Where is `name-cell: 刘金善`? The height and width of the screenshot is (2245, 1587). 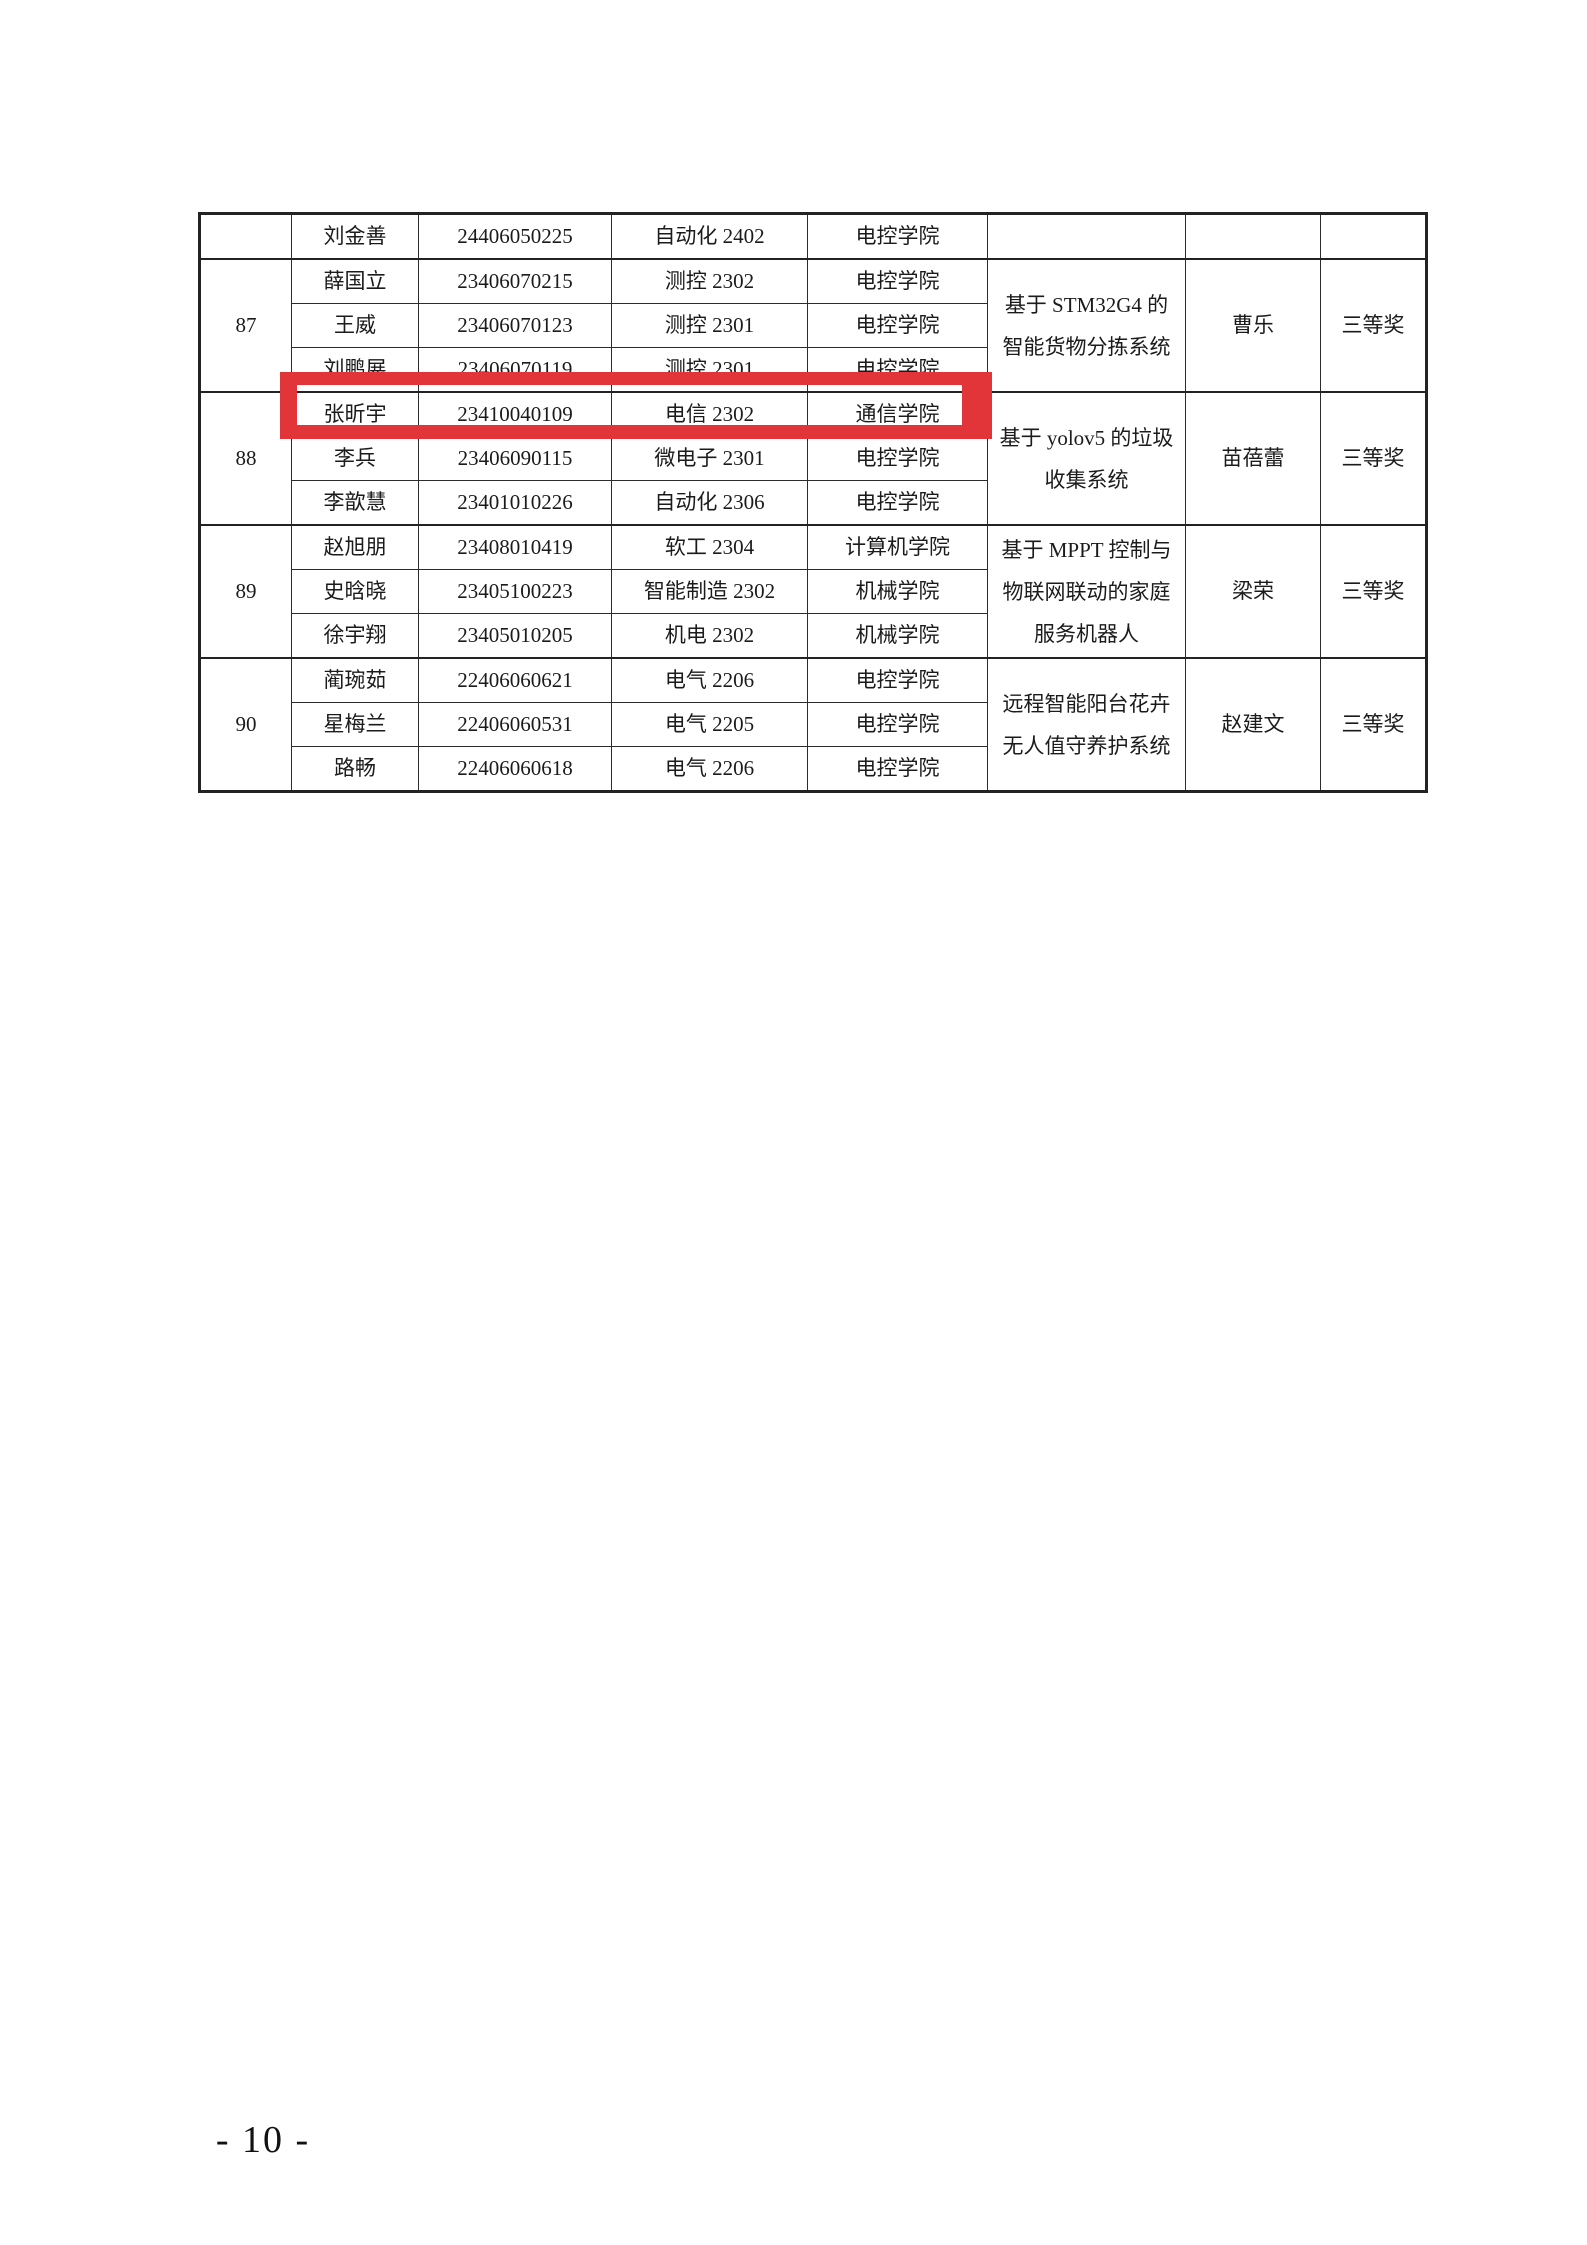 name-cell: 刘金善 is located at coordinates (355, 236).